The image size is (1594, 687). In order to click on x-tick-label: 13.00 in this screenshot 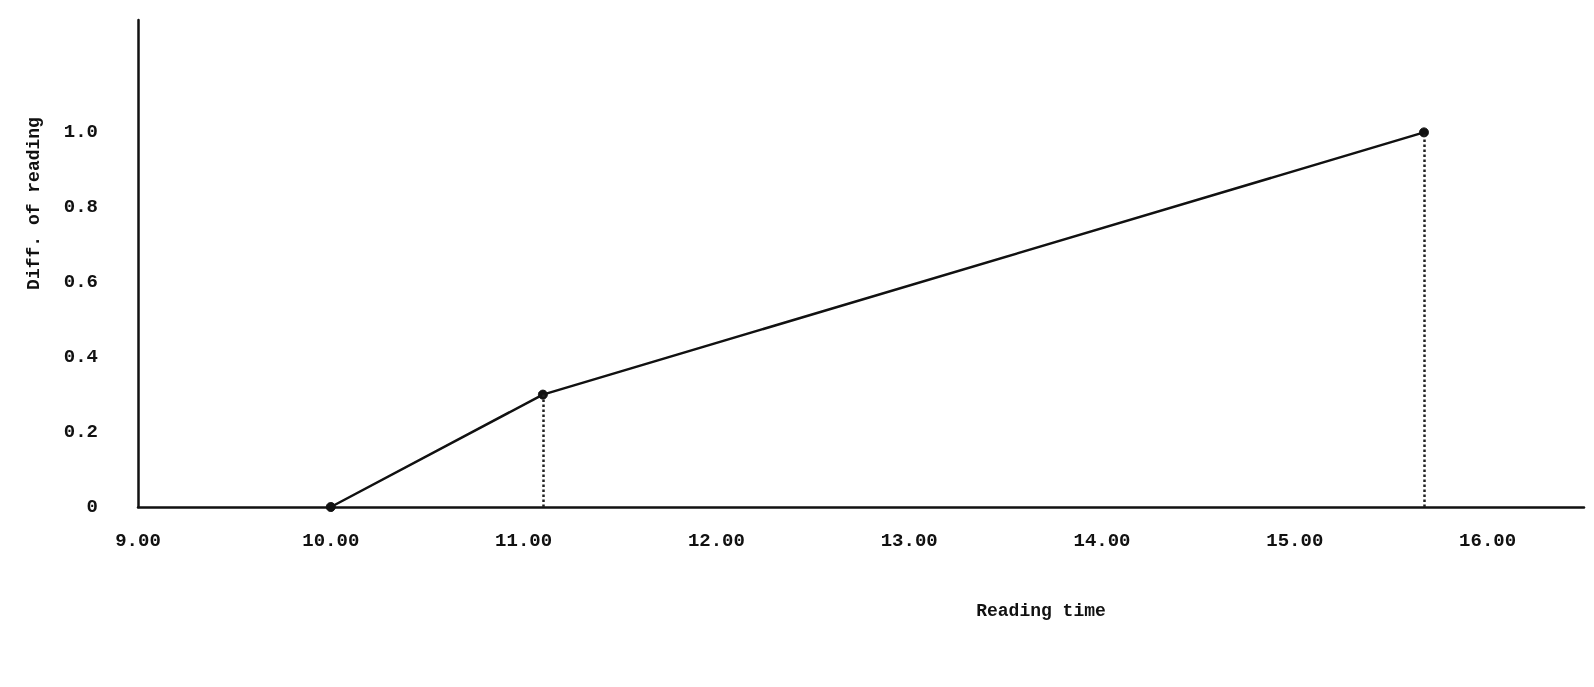, I will do `click(909, 540)`.